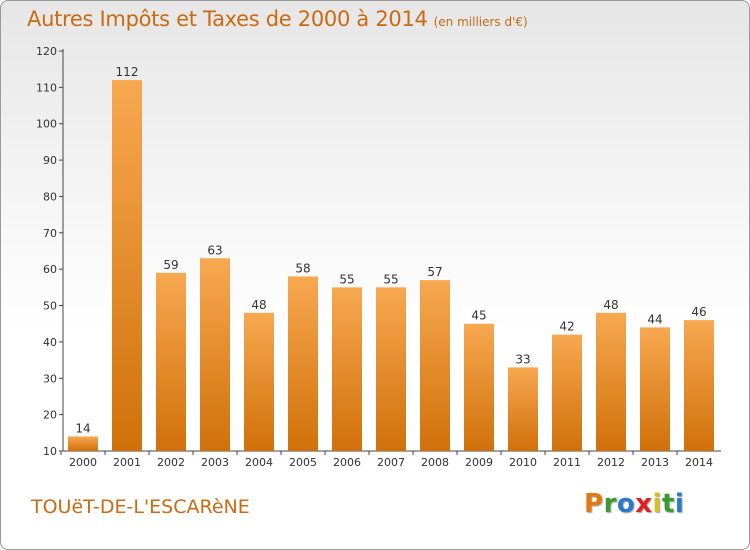 The width and height of the screenshot is (750, 550). Describe the element at coordinates (50, 342) in the screenshot. I see `y-tick-label: 40` at that location.